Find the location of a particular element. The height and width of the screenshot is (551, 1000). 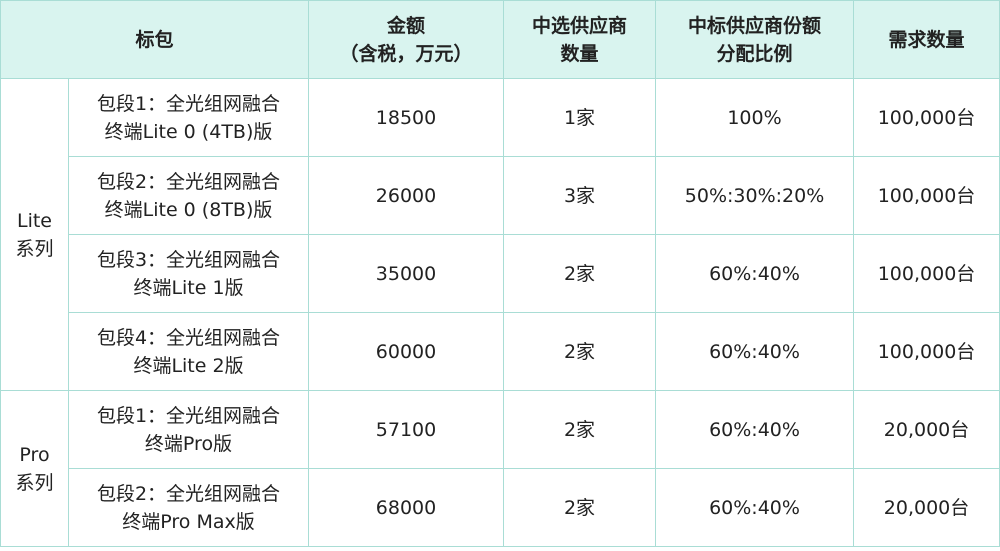

amount-cell: 35000 is located at coordinates (406, 273).